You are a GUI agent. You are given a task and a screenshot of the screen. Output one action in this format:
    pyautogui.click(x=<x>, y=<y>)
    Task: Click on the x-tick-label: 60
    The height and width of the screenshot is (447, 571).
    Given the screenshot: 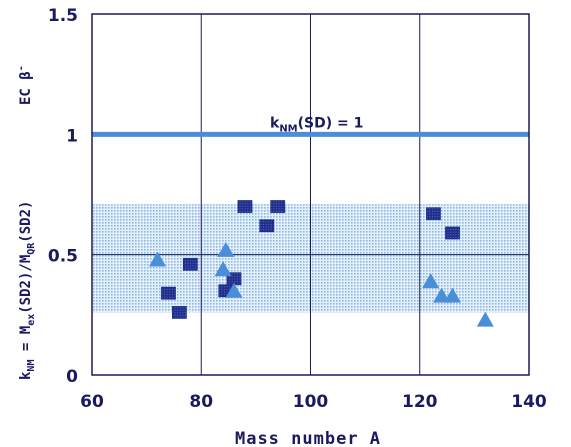 What is the action you would take?
    pyautogui.click(x=92, y=402)
    